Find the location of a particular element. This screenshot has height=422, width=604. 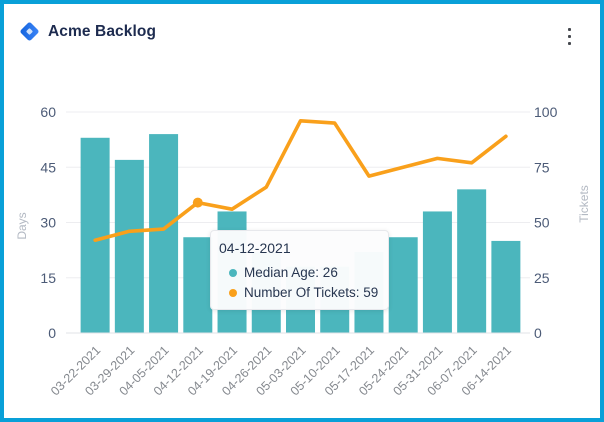

tooltip-item-number-of-tickets: Number Of Tickets: 59 is located at coordinates (298, 292).